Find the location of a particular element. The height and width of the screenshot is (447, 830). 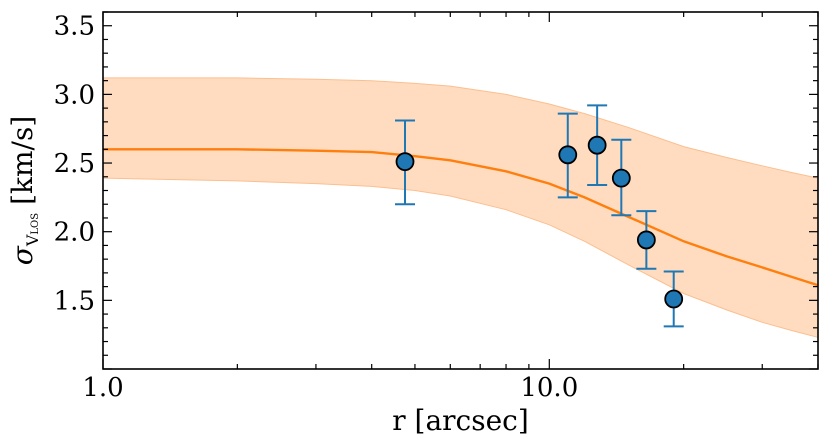

x-axis-label: r [arcsec] is located at coordinates (460, 420).